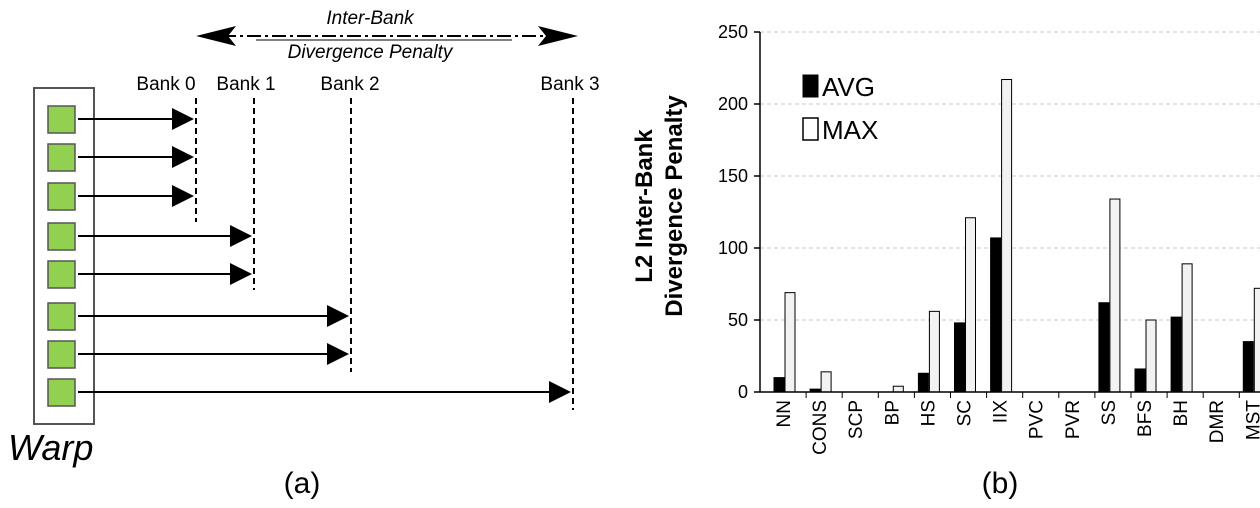  What do you see at coordinates (1140, 380) in the screenshot?
I see `bar-avg-bfs` at bounding box center [1140, 380].